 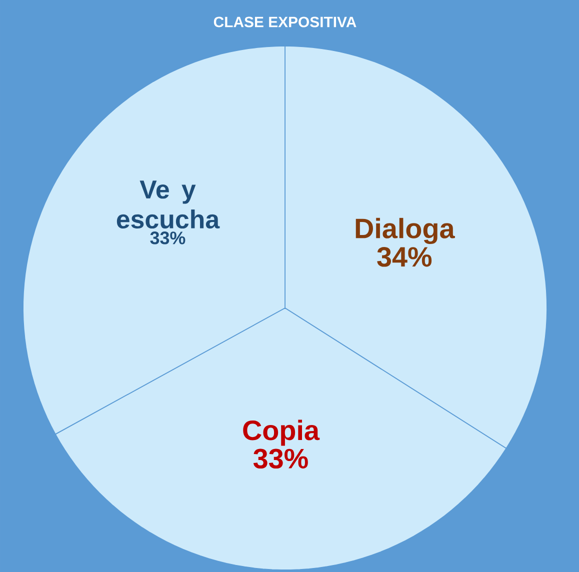 I want to click on slice-label: Ve y escucha, so click(x=168, y=204).